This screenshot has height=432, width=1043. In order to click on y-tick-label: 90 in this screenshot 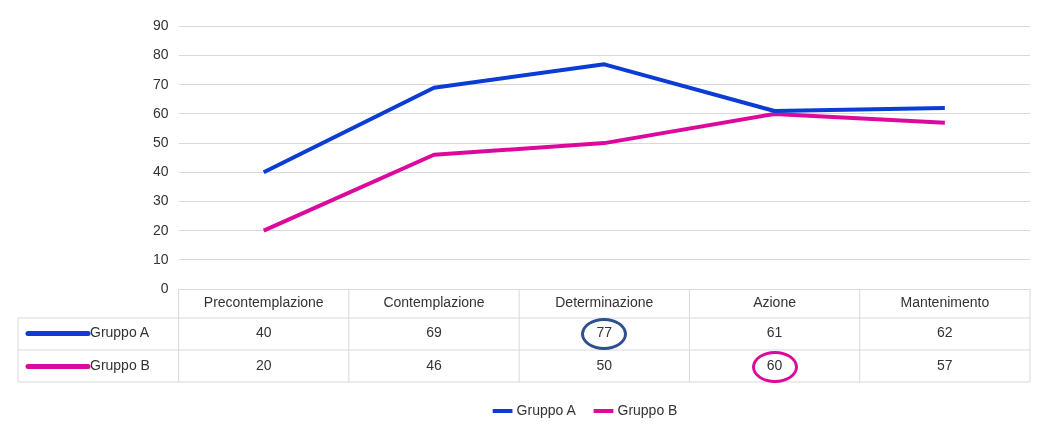, I will do `click(160, 25)`.